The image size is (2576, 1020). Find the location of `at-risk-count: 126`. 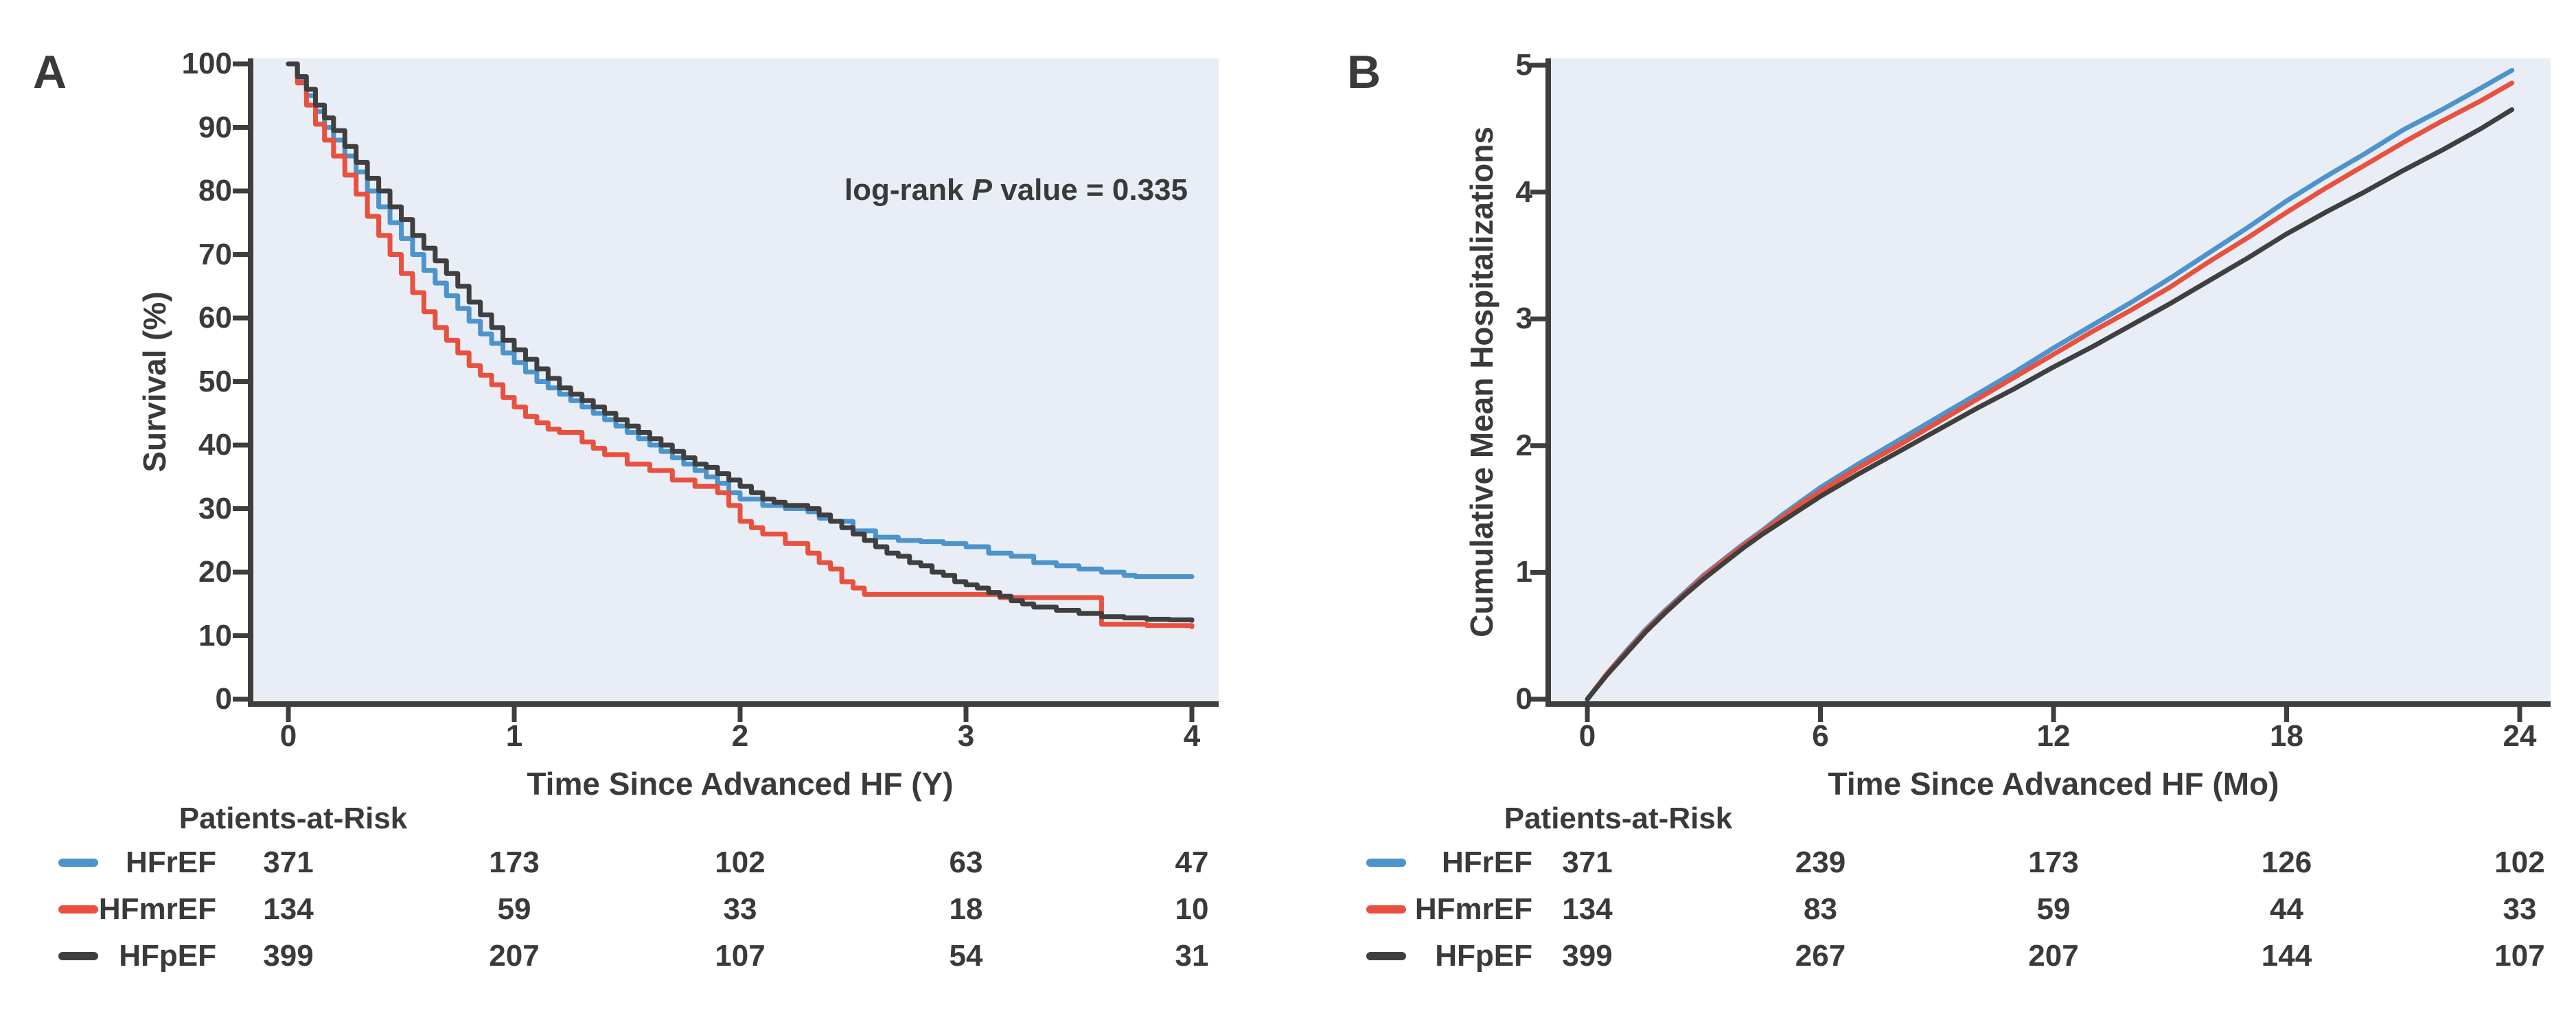

at-risk-count: 126 is located at coordinates (2286, 862).